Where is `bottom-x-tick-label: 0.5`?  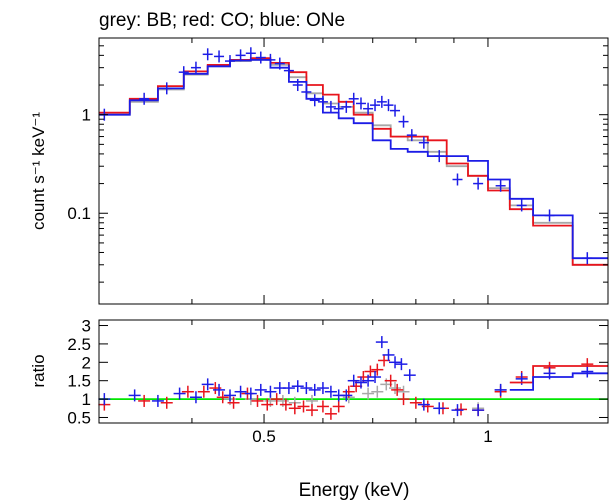 bottom-x-tick-label: 0.5 is located at coordinates (264, 436).